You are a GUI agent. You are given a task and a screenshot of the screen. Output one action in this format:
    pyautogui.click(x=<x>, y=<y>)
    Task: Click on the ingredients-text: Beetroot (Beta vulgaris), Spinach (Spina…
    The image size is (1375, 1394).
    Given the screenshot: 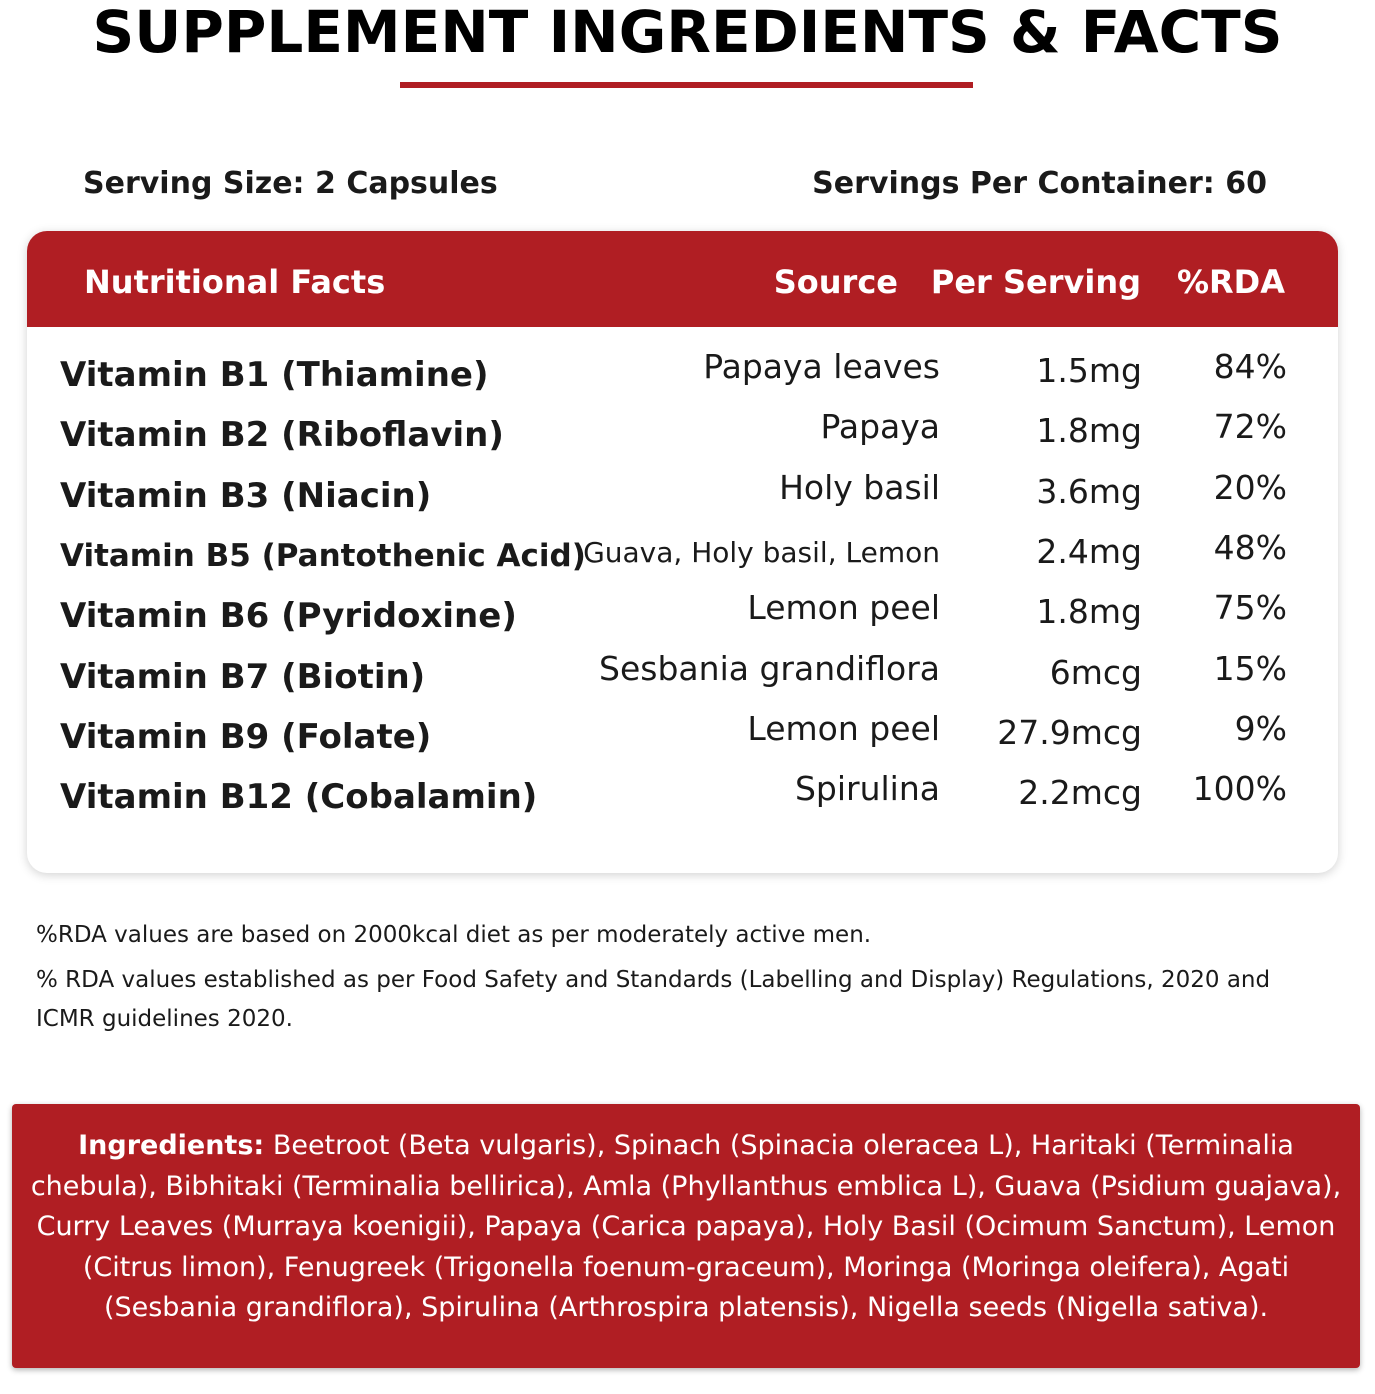 What is the action you would take?
    pyautogui.click(x=686, y=1226)
    